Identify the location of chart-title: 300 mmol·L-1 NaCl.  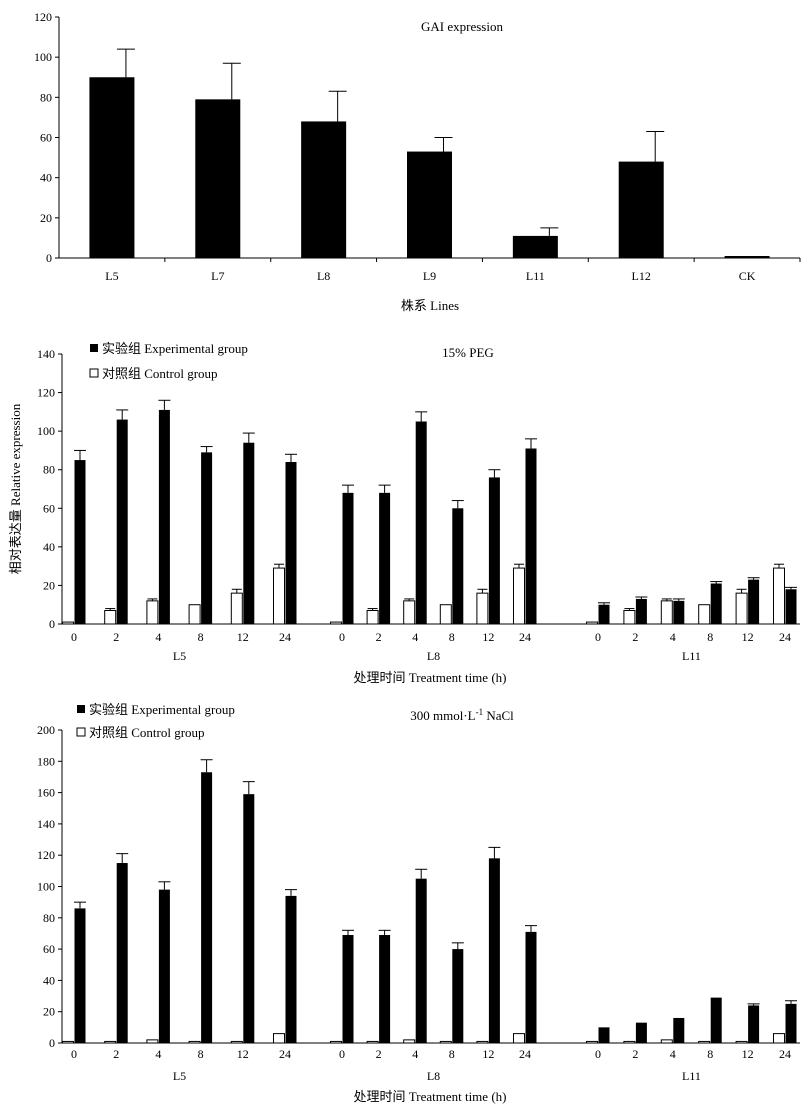
(462, 715).